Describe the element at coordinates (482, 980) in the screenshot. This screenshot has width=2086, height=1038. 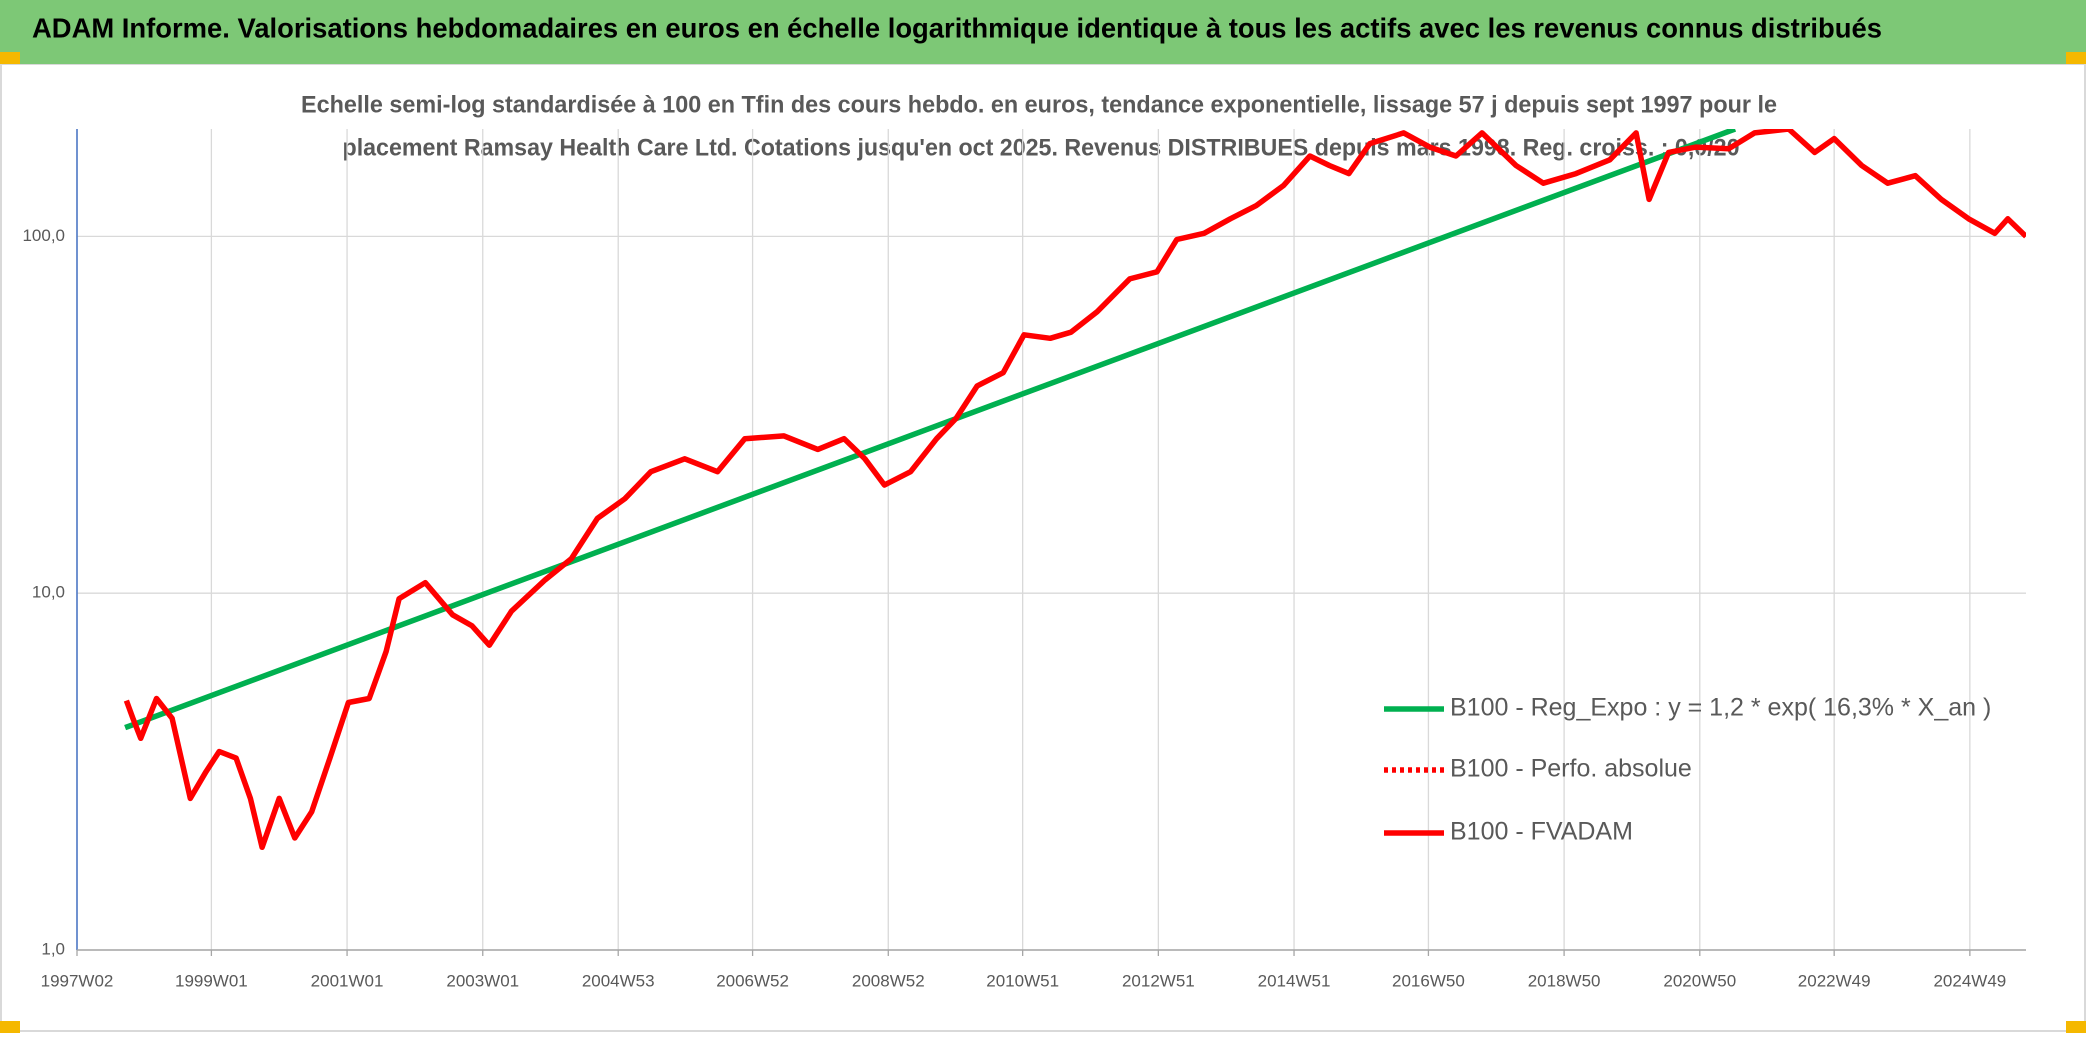
I see `x-tick-label: 2003W01` at that location.